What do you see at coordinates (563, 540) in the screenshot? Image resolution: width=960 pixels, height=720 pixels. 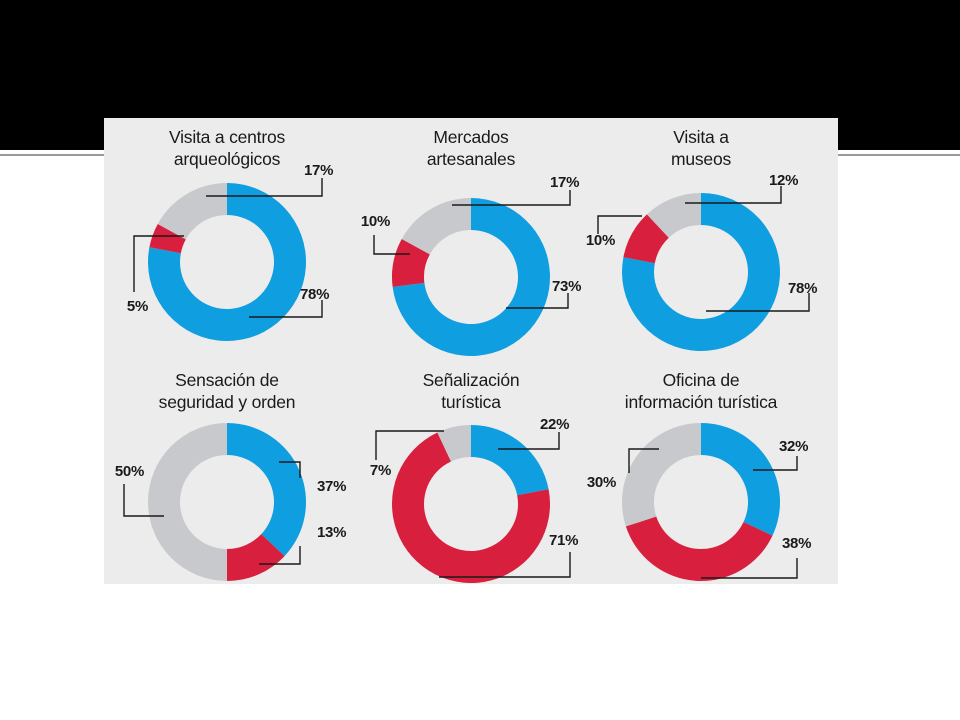 I see `data-label: 71%` at bounding box center [563, 540].